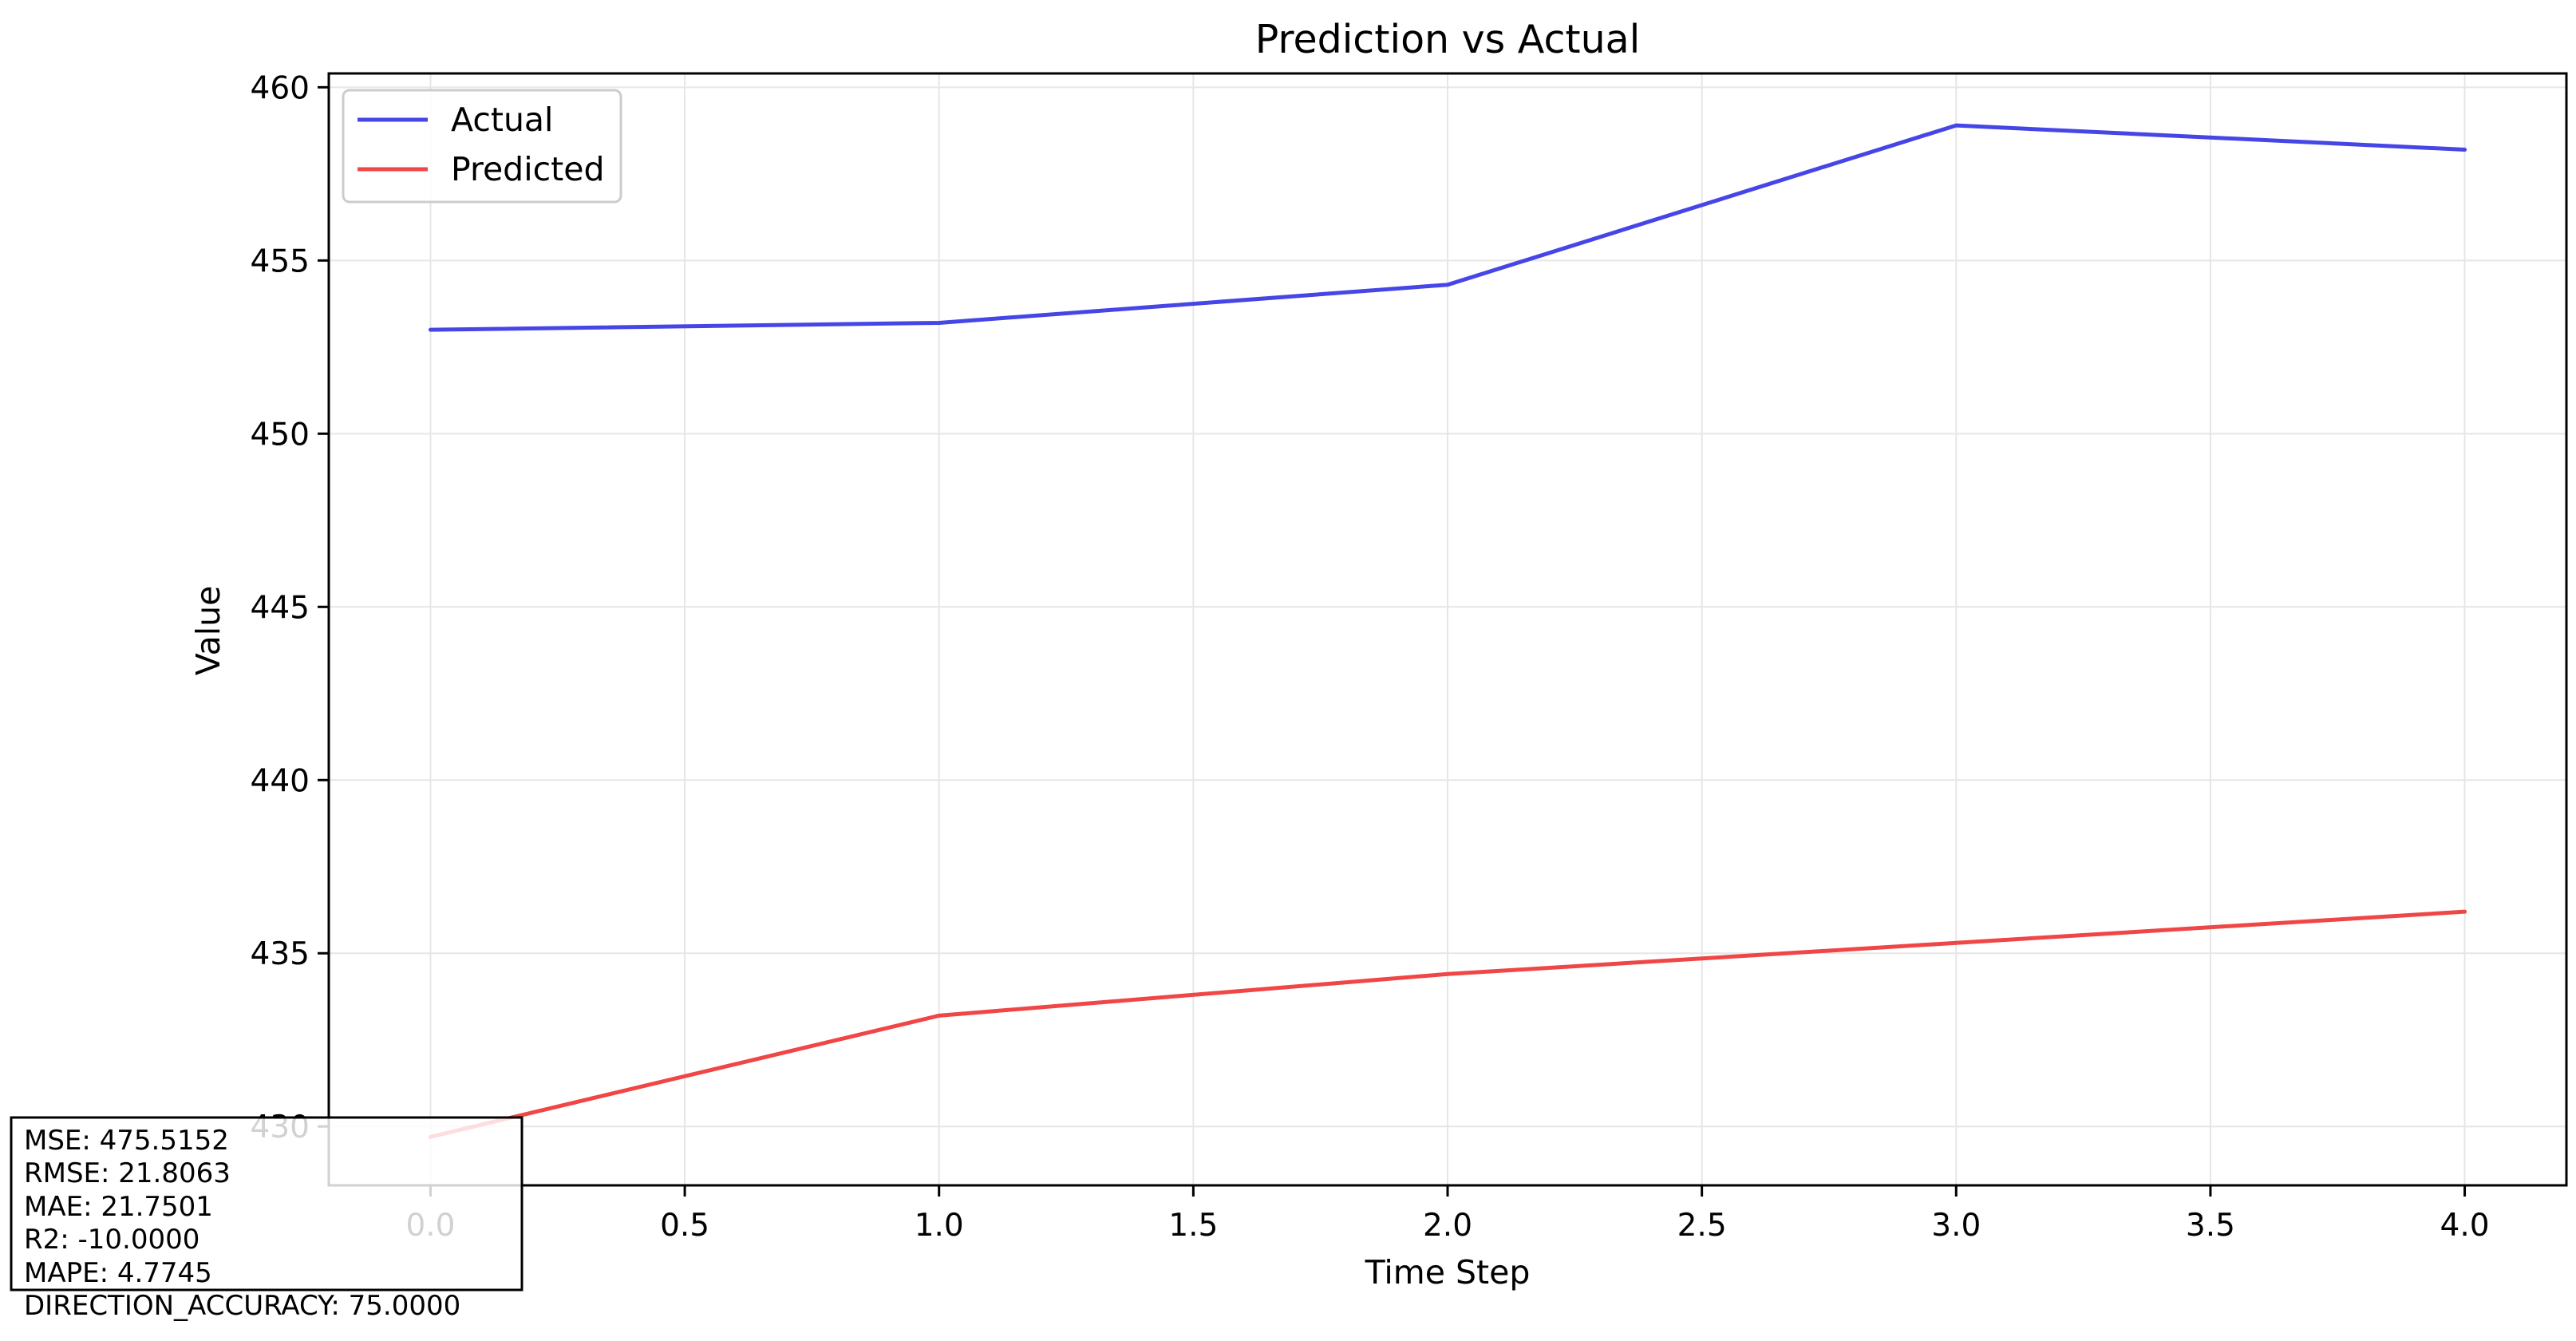  I want to click on y-tick-label: 460, so click(280, 88).